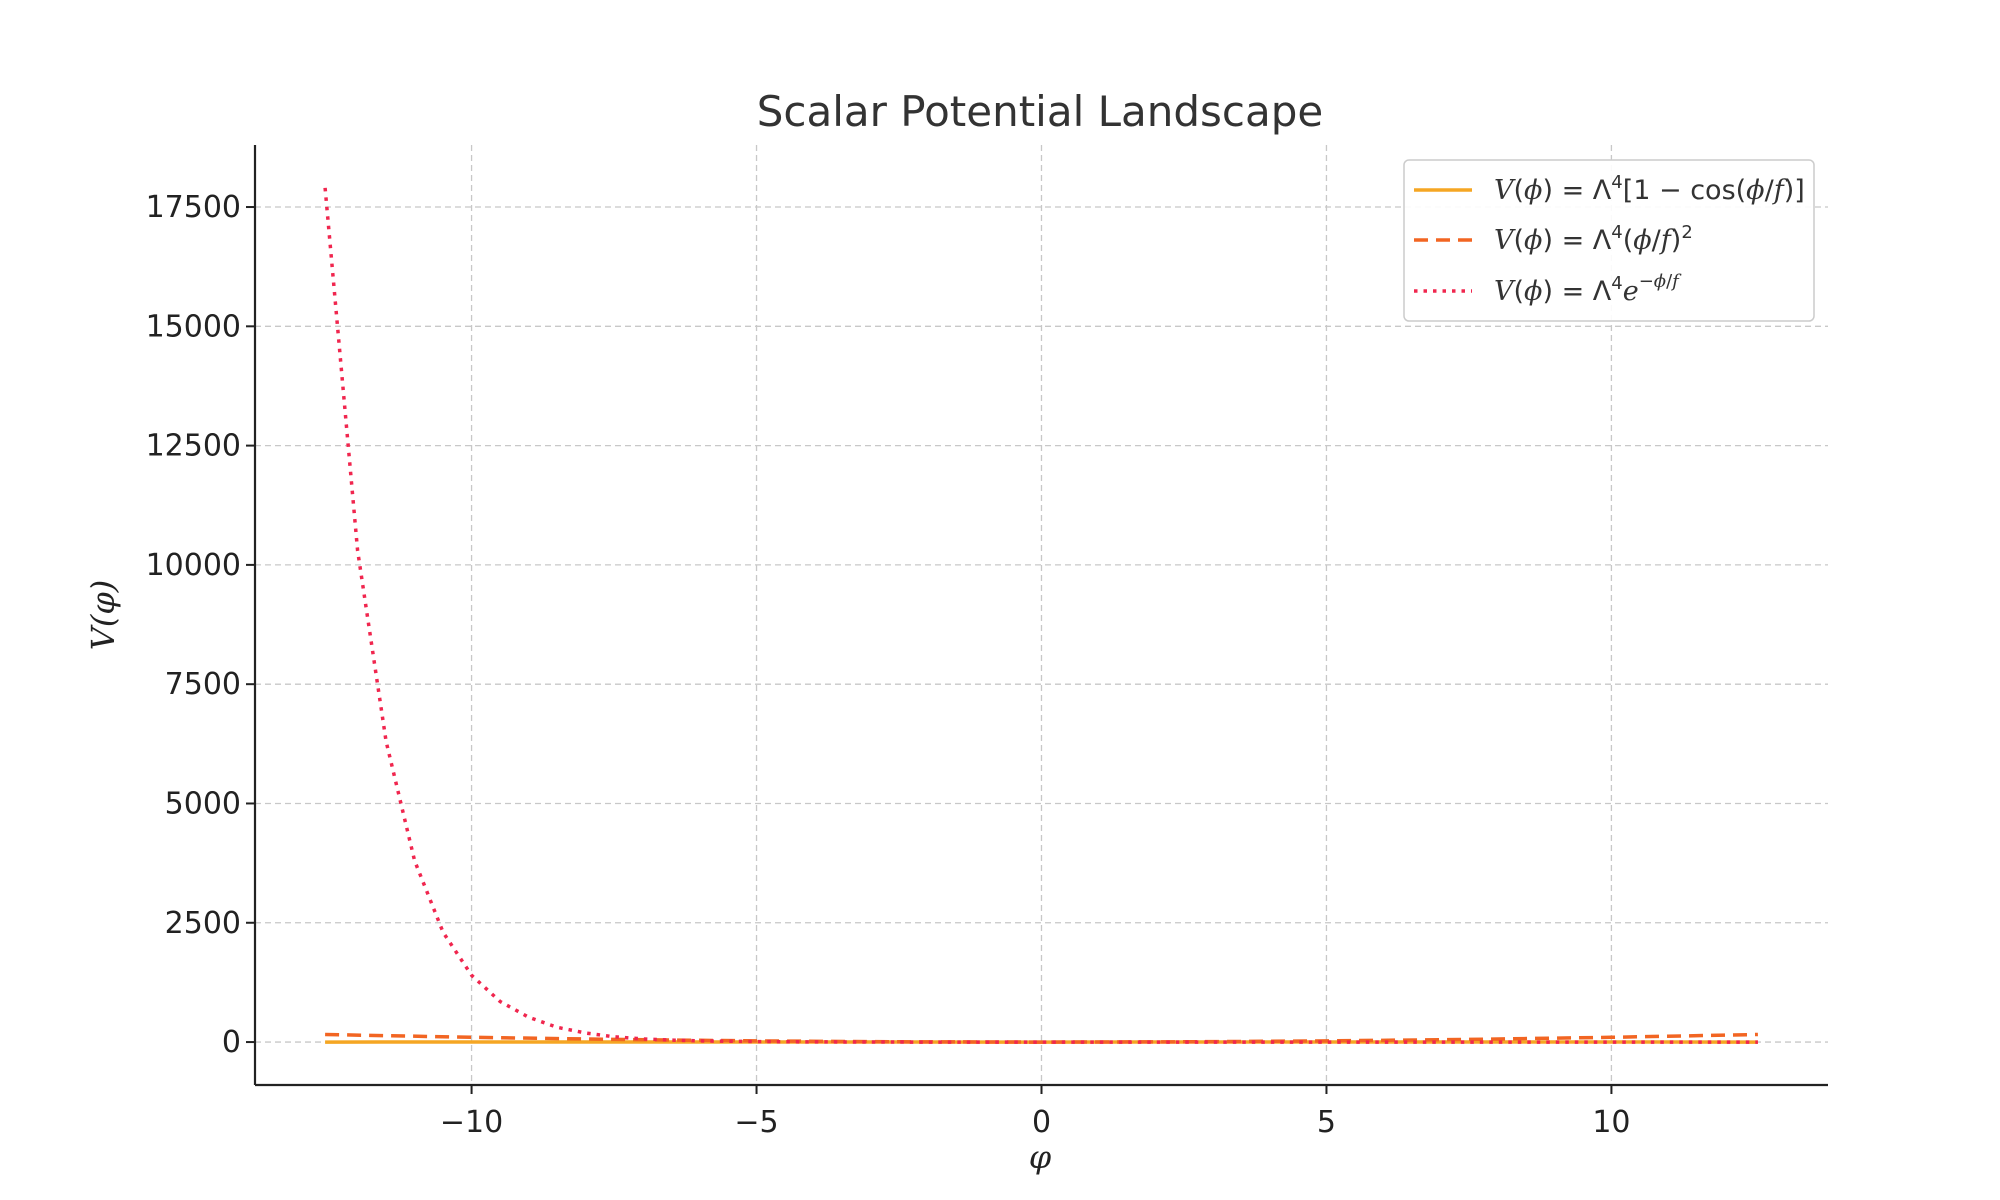 The height and width of the screenshot is (1200, 2000). What do you see at coordinates (203, 923) in the screenshot?
I see `y-tick-label: 2500` at bounding box center [203, 923].